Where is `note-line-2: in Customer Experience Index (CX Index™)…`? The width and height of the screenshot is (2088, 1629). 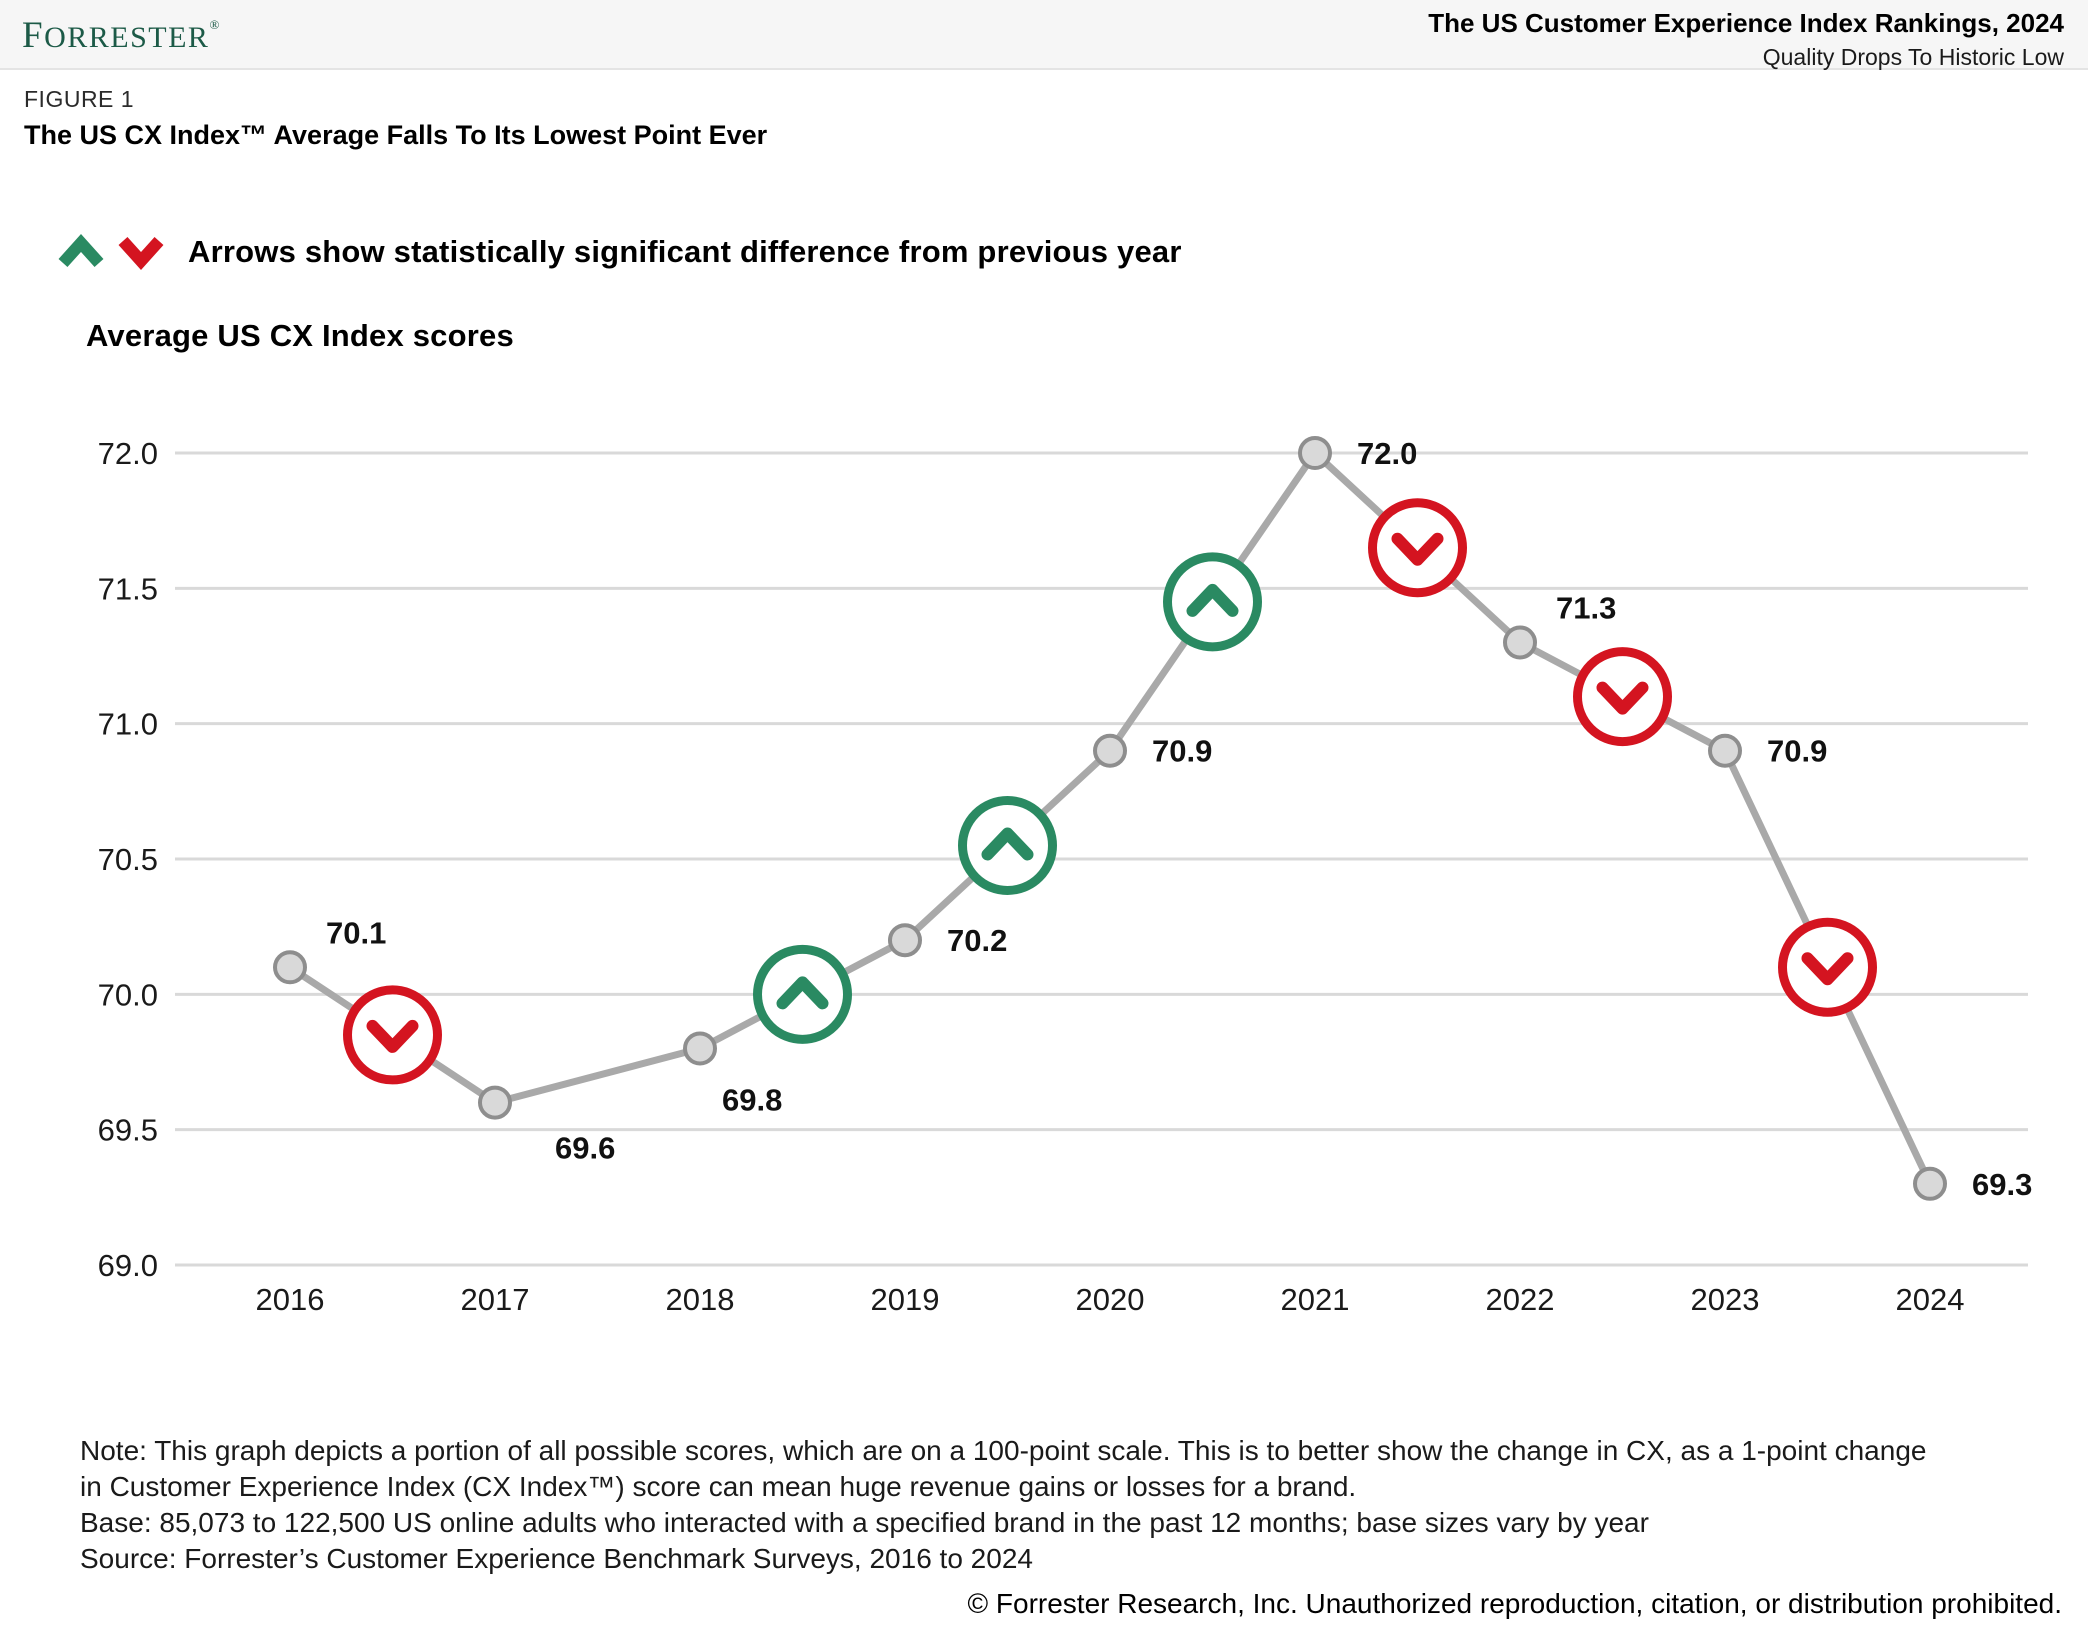
note-line-2: in Customer Experience Index (CX Index™)… is located at coordinates (718, 1486).